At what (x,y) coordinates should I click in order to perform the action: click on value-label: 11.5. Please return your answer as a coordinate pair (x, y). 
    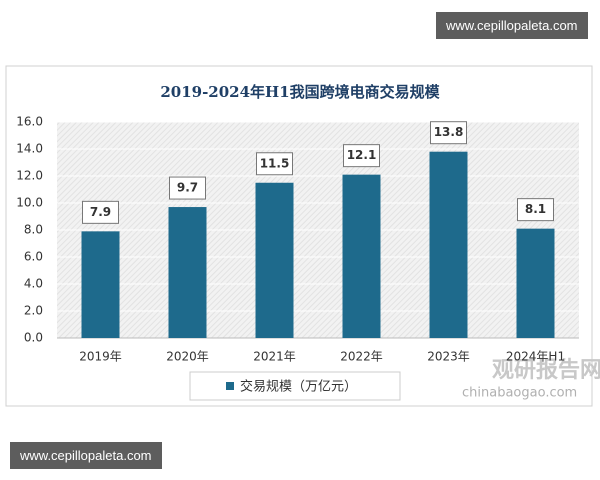
    Looking at the image, I should click on (275, 163).